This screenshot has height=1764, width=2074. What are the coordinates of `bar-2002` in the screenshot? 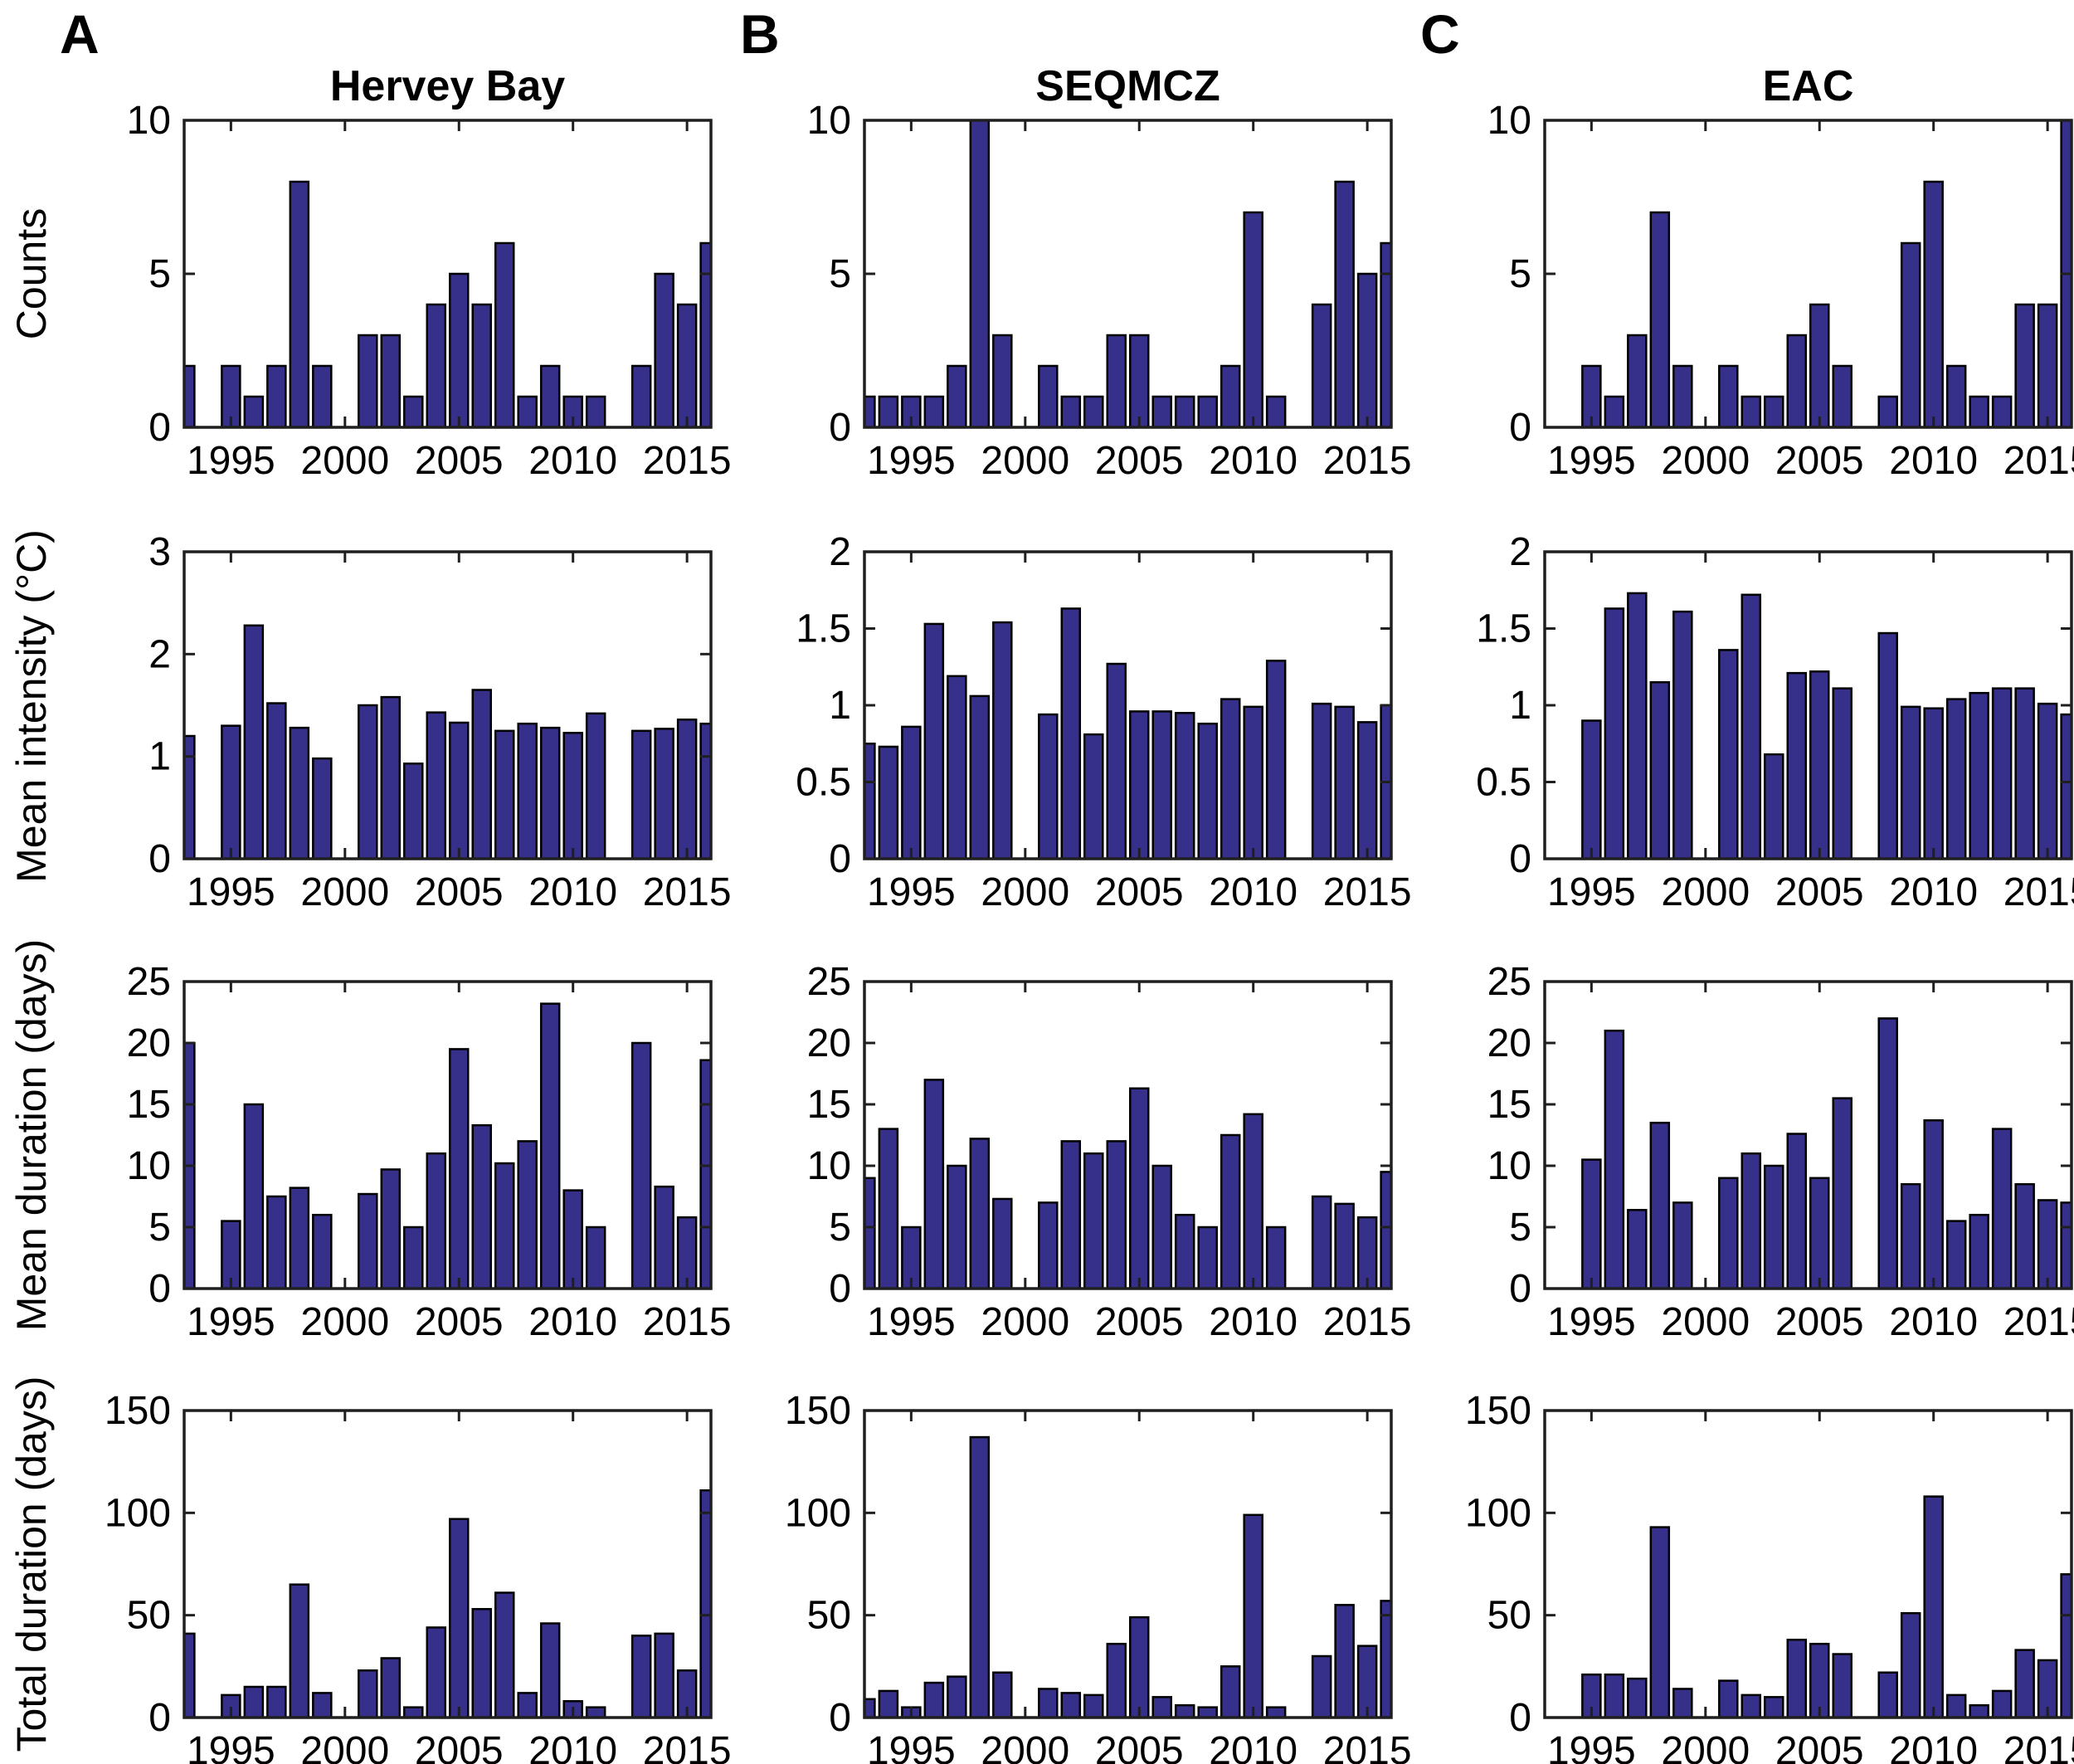 It's located at (1071, 733).